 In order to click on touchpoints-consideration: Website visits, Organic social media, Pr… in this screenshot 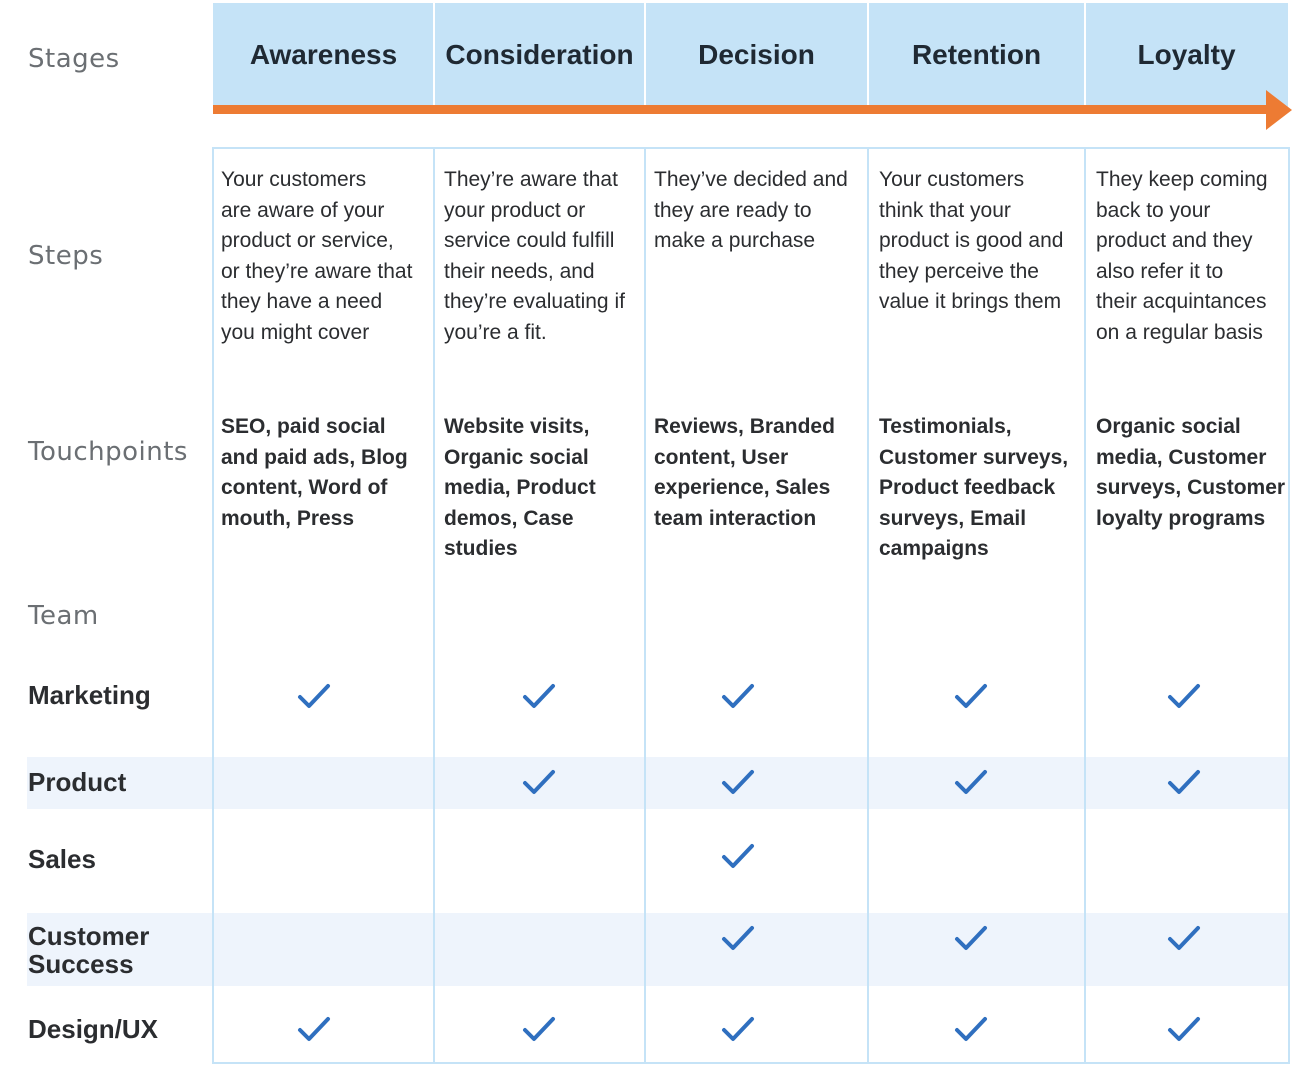, I will do `click(520, 487)`.